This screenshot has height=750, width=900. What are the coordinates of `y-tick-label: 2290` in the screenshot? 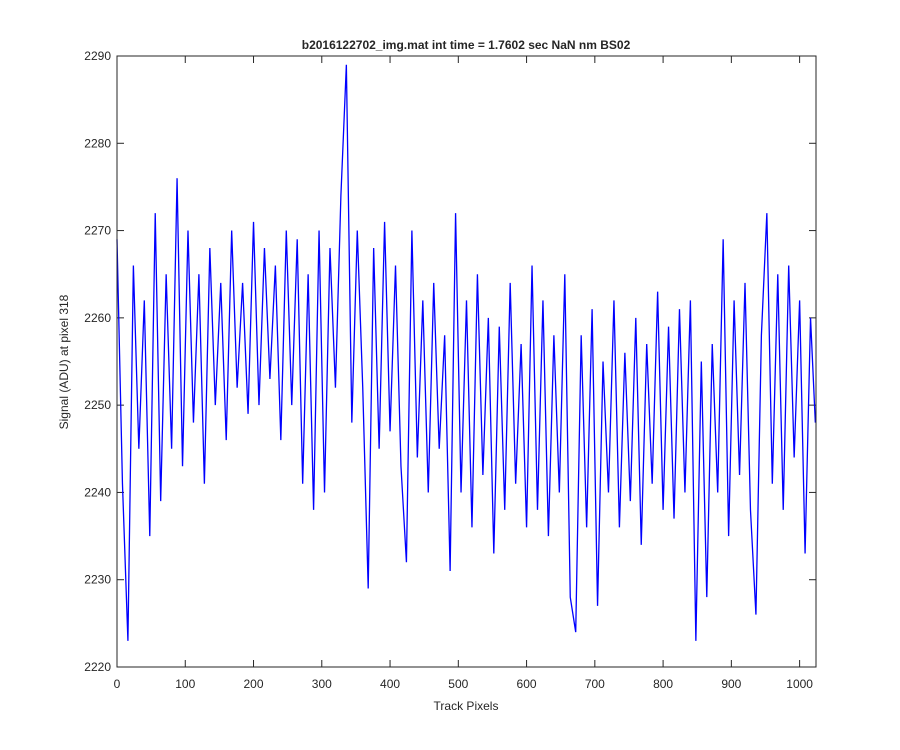 It's located at (97, 56).